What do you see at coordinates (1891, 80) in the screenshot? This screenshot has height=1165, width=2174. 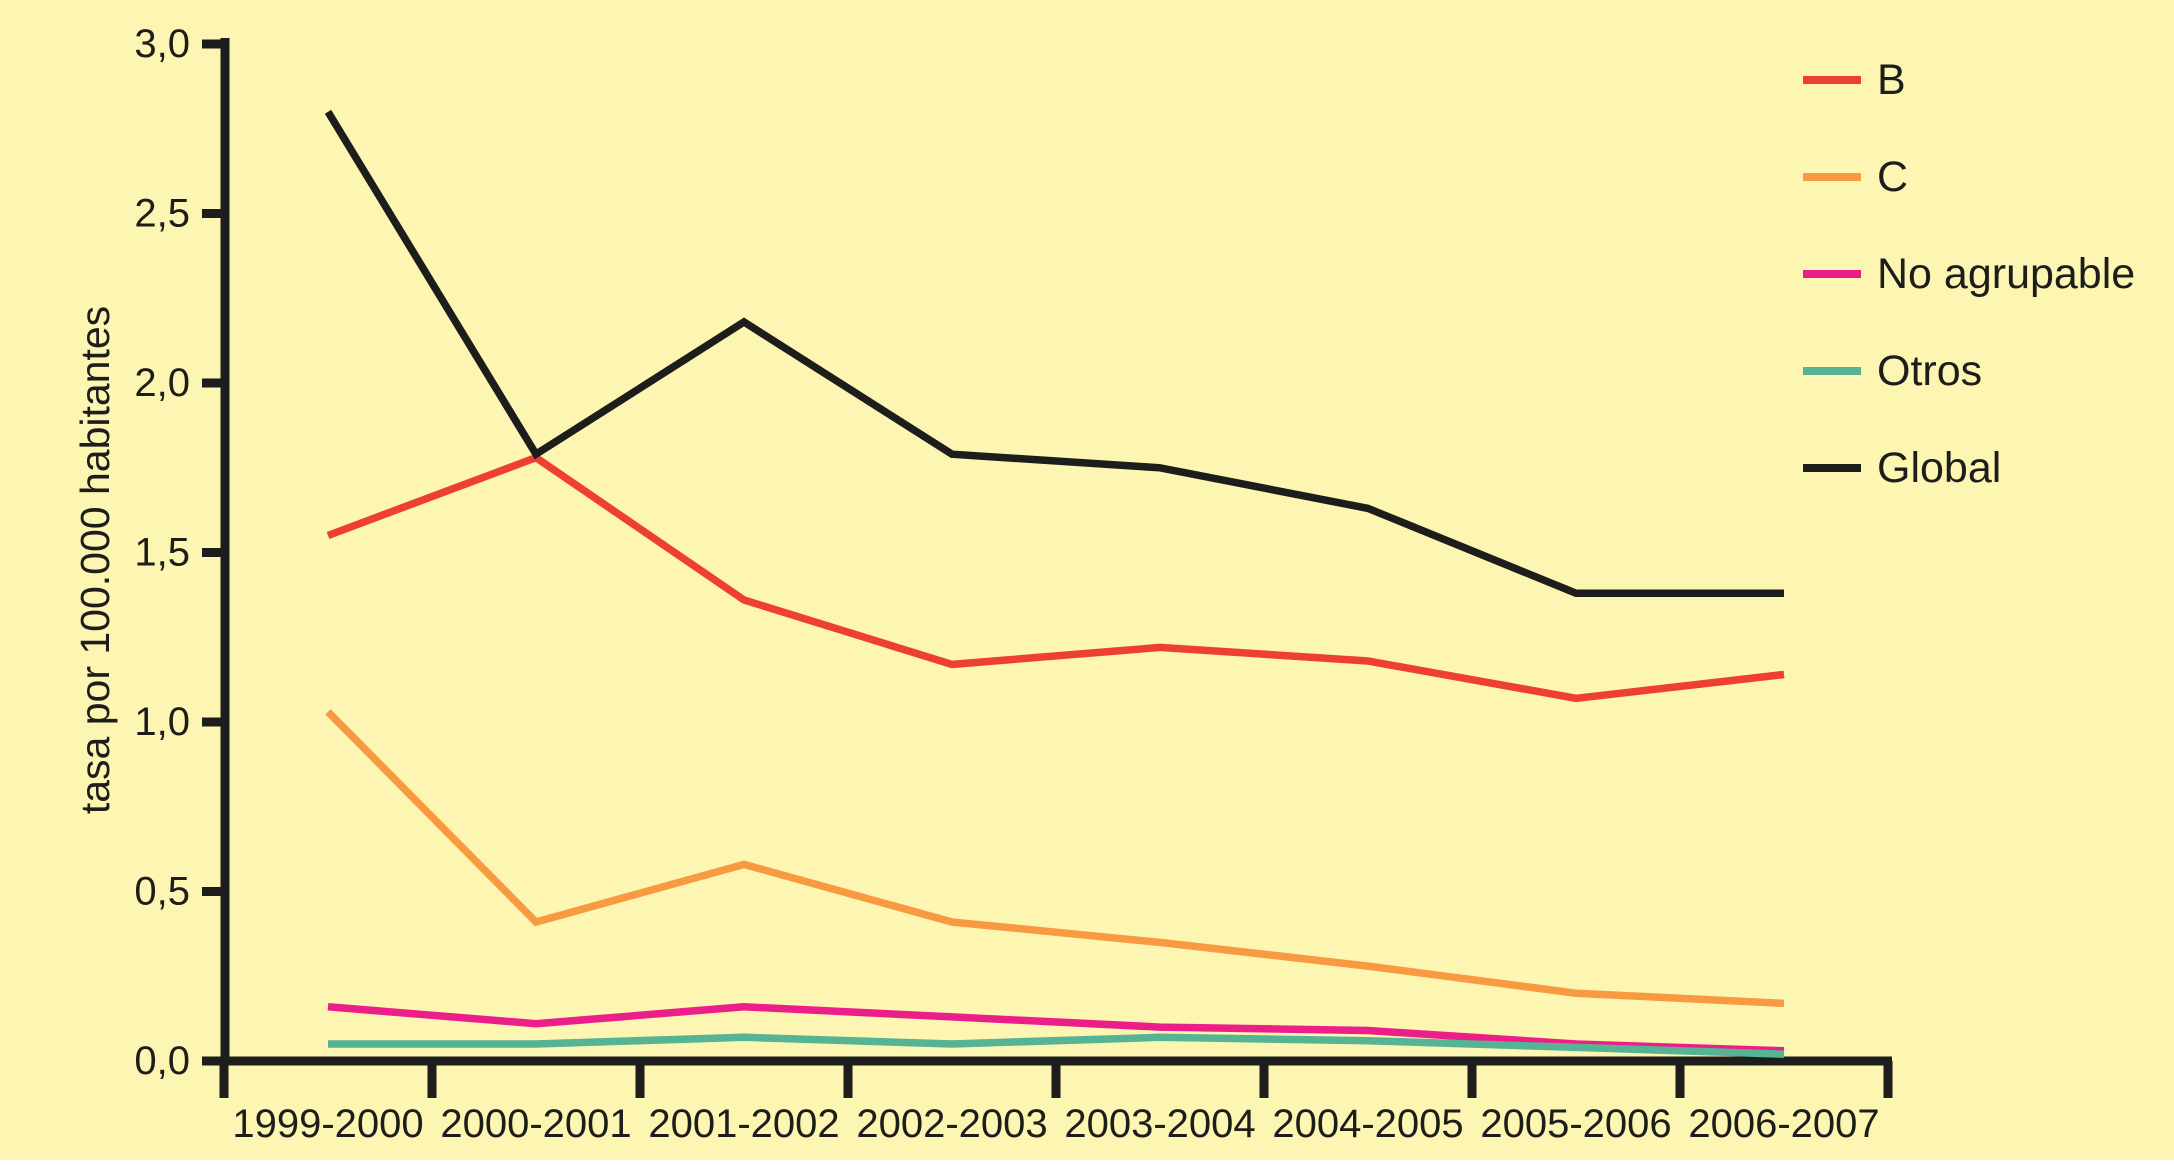 I see `legend-label-b: B` at bounding box center [1891, 80].